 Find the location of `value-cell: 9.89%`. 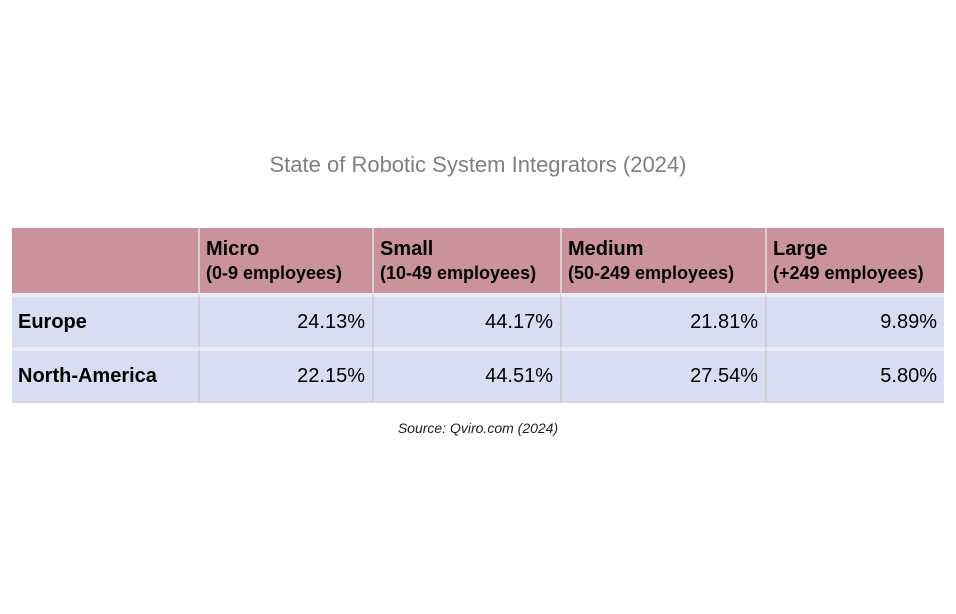

value-cell: 9.89% is located at coordinates (854, 320).